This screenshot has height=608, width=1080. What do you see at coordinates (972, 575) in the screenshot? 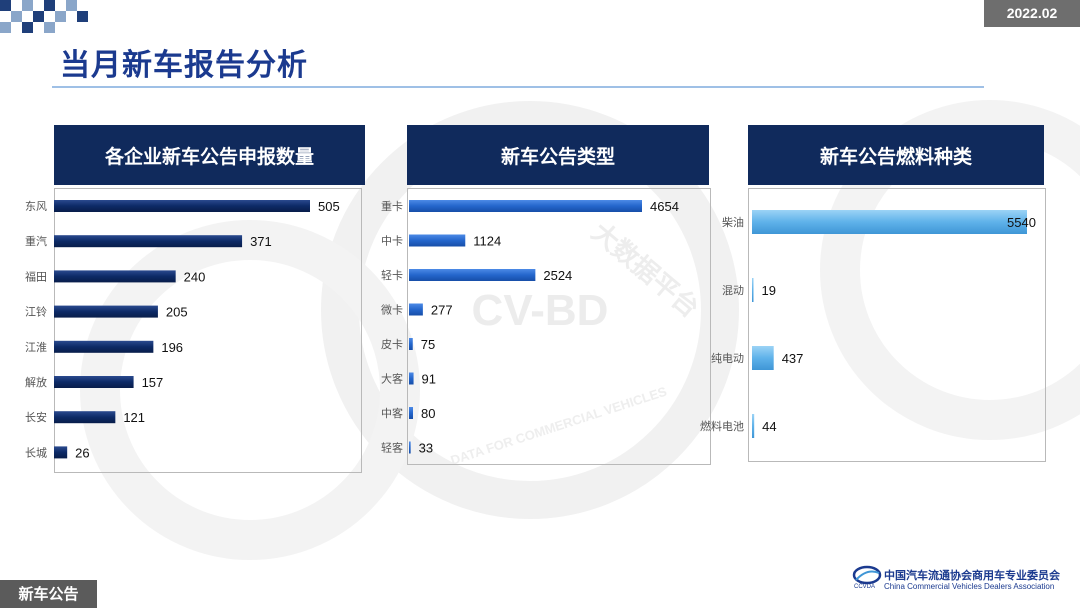
I see `logo-chinese-name: 中国汽车流通协会商用车专业委员会` at bounding box center [972, 575].